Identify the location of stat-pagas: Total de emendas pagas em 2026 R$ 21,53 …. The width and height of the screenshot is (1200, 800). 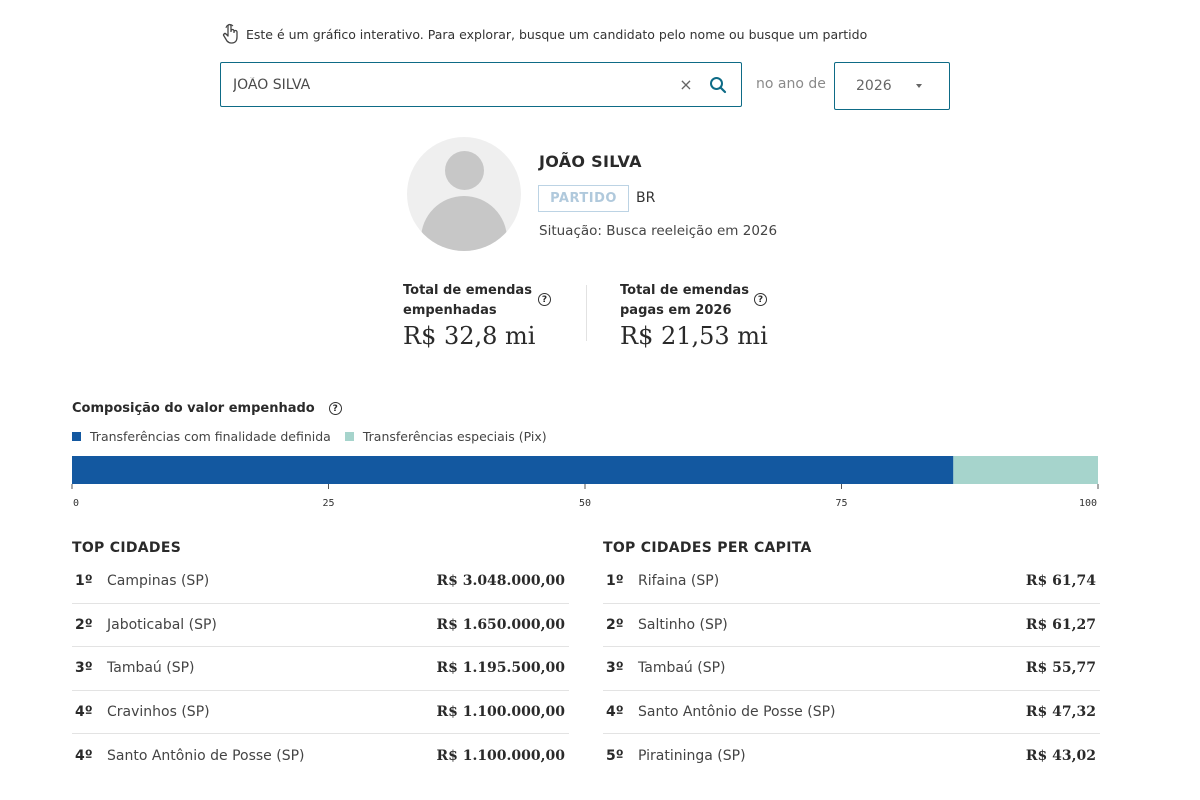
(694, 315).